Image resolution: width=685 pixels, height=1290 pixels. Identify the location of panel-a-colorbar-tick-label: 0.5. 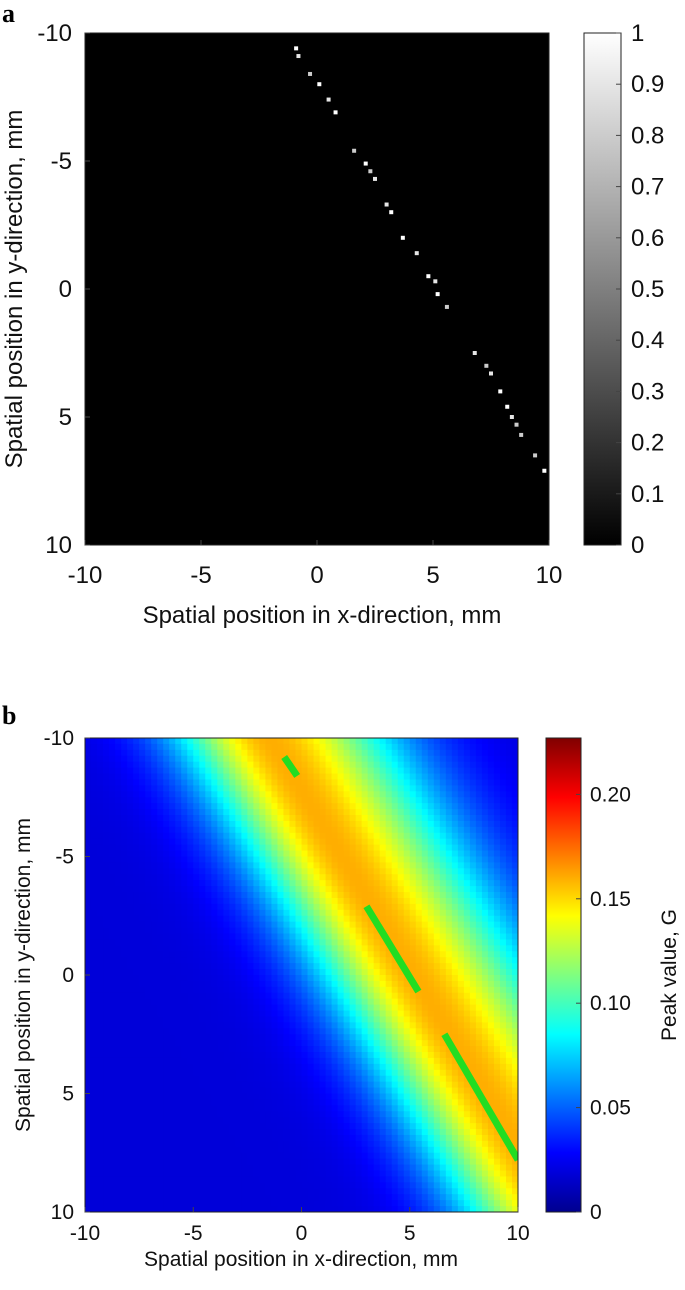
(647, 289).